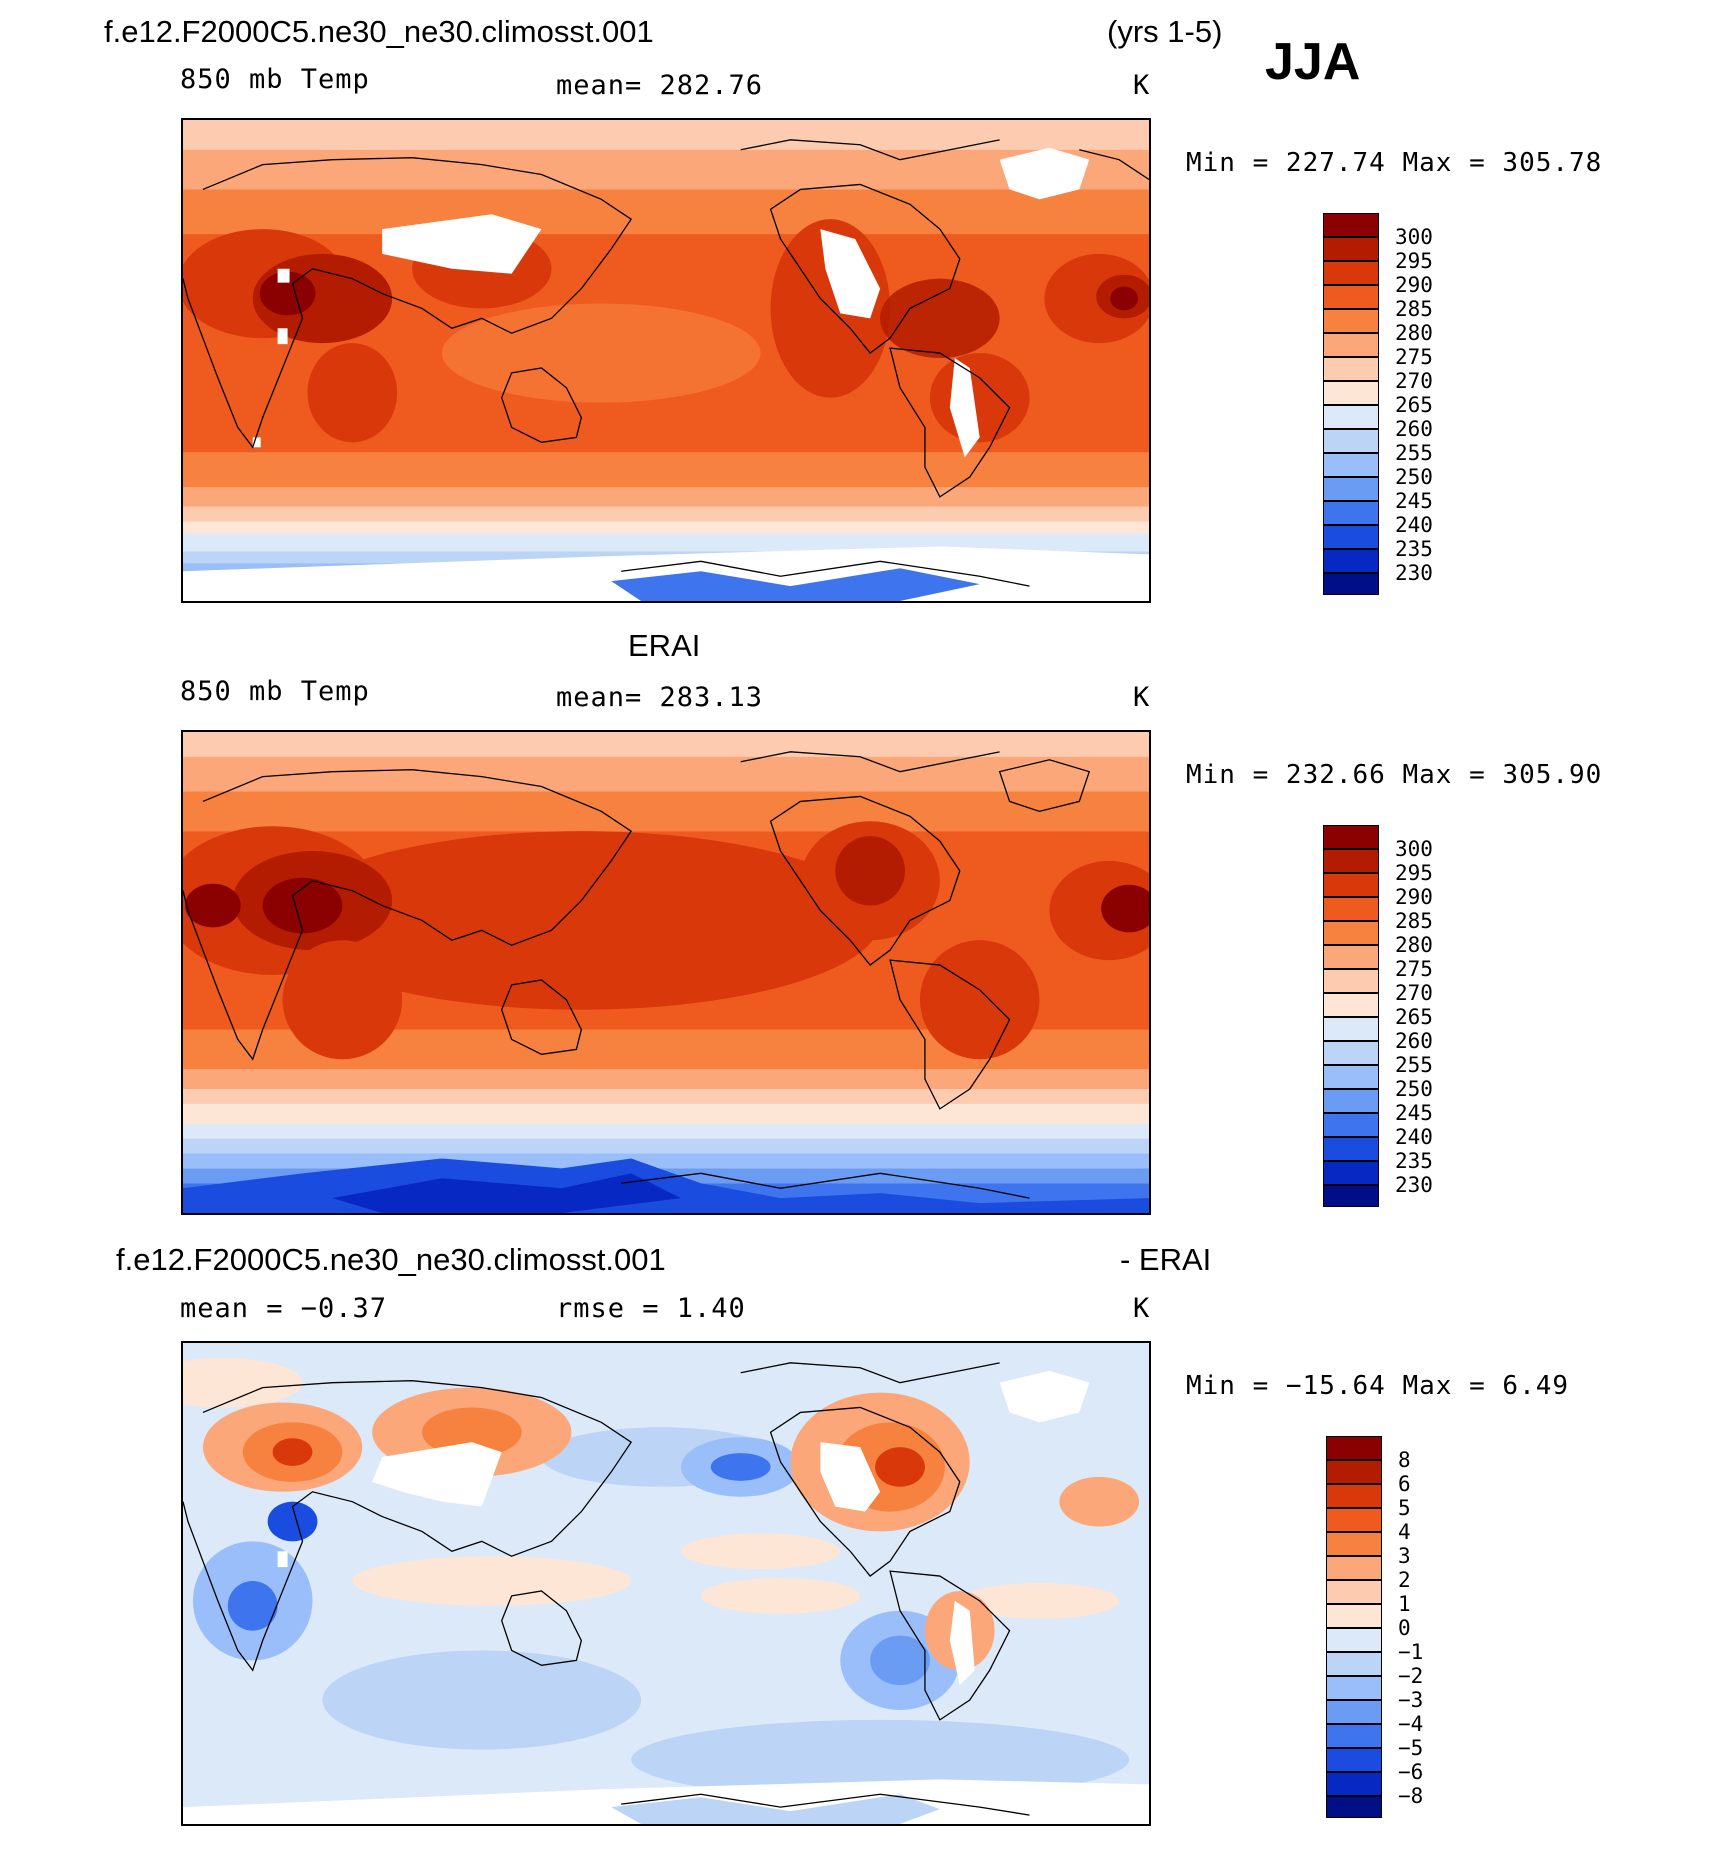 Image resolution: width=1710 pixels, height=1875 pixels. Describe the element at coordinates (1142, 85) in the screenshot. I see `panel1-units: K` at that location.